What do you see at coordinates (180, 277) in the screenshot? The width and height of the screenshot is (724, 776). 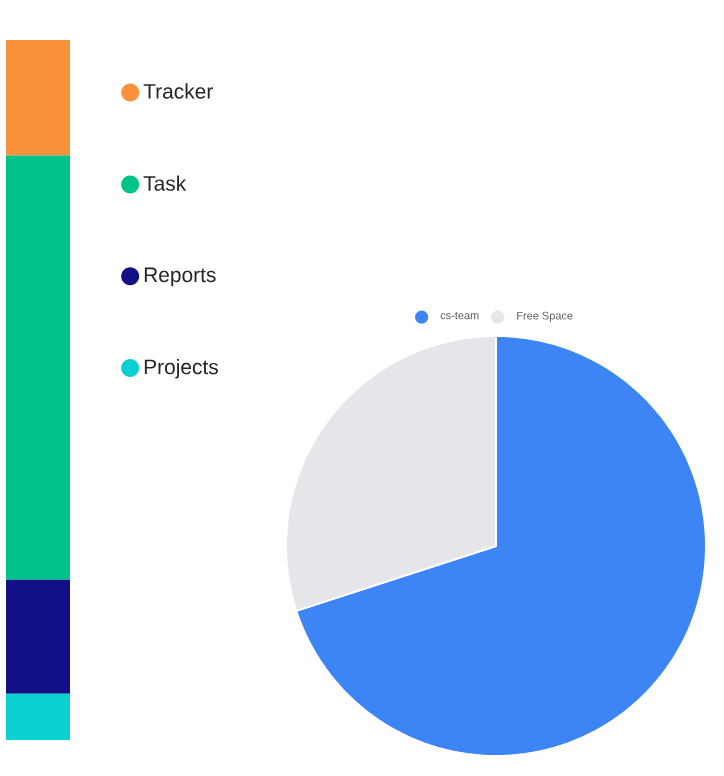 I see `legend-label: Reports` at bounding box center [180, 277].